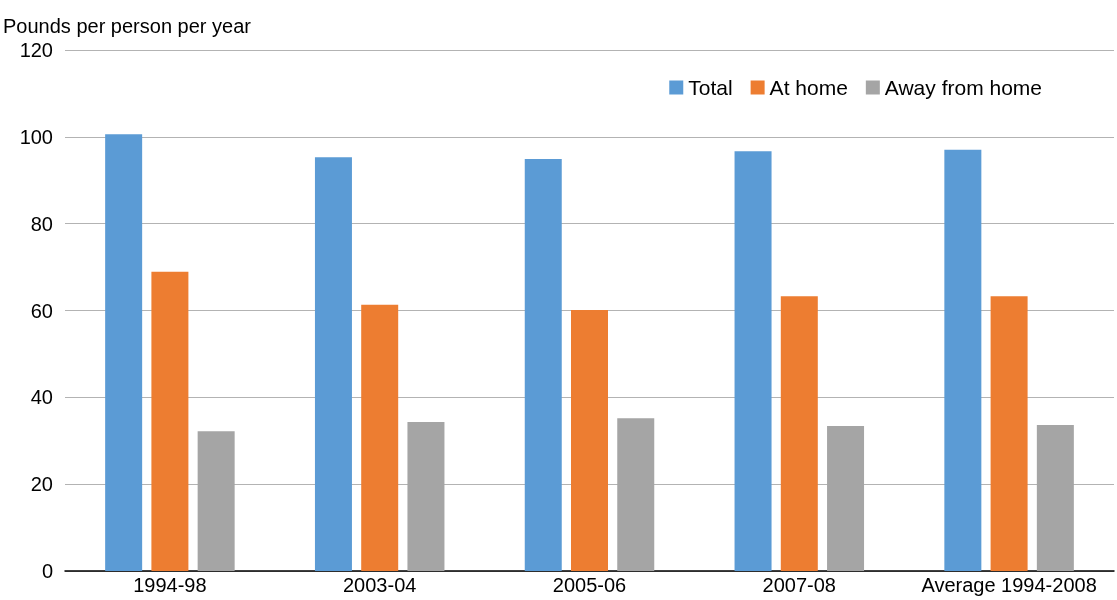  I want to click on y-tick-label: 20, so click(41, 484).